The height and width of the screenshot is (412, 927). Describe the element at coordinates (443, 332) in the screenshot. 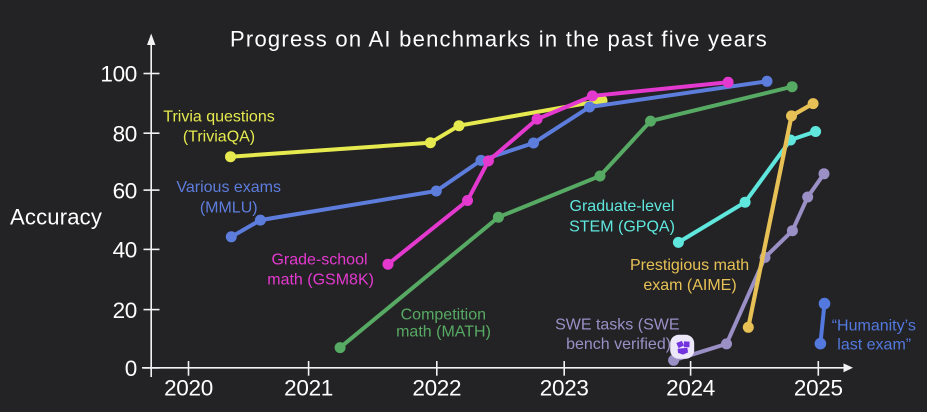

I see `svg-text: math (MATH)` at that location.